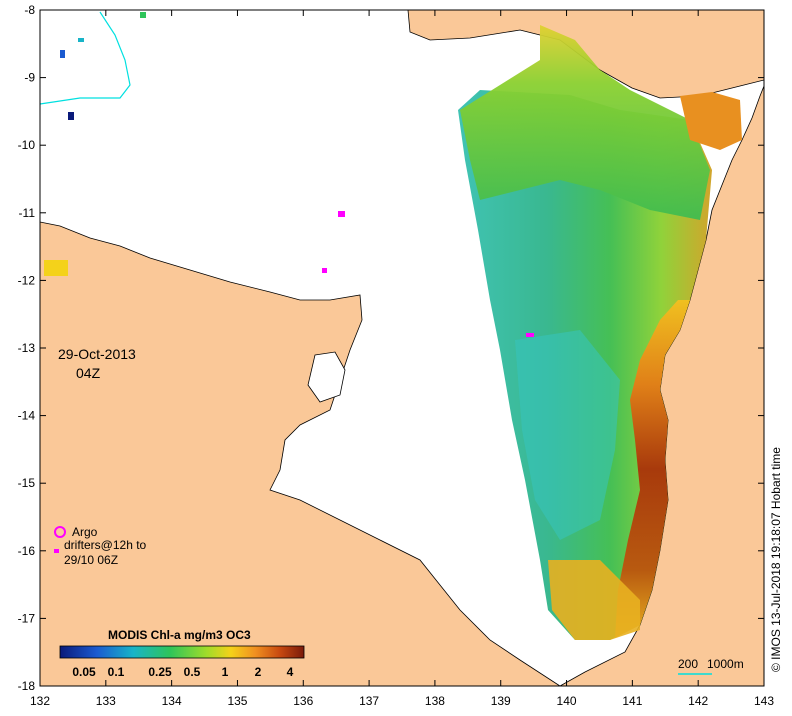 The height and width of the screenshot is (716, 792). I want to click on x-tick-label: 136, so click(303, 701).